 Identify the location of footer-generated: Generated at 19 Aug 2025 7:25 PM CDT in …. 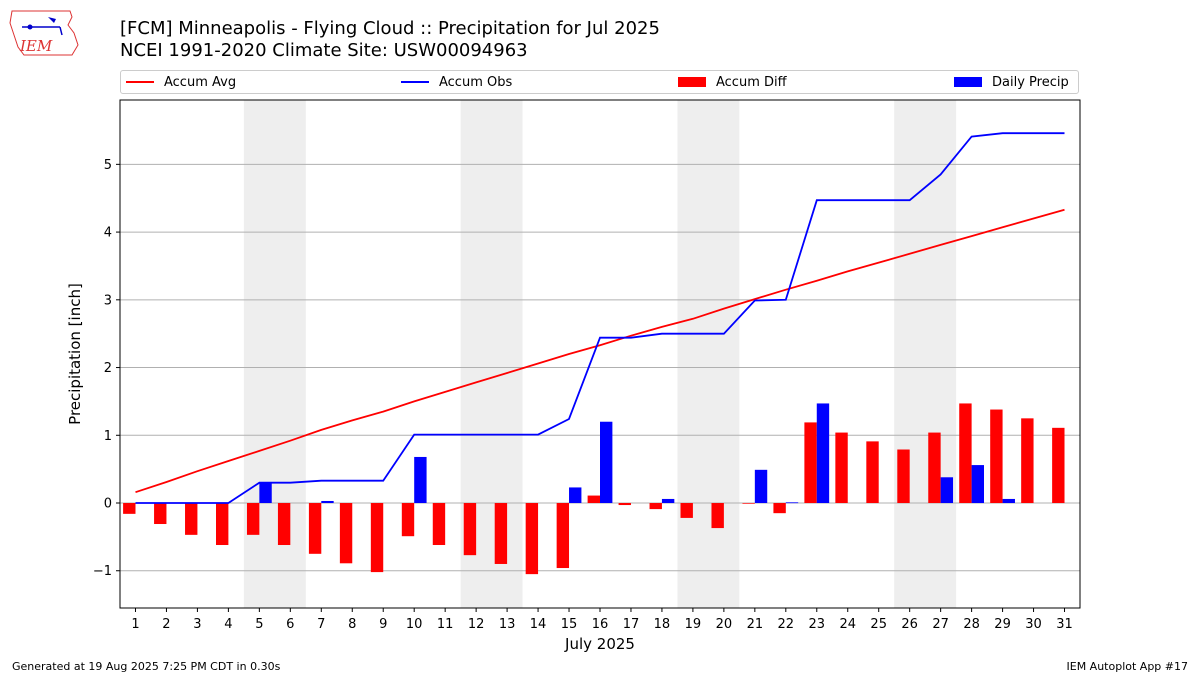
(146, 666).